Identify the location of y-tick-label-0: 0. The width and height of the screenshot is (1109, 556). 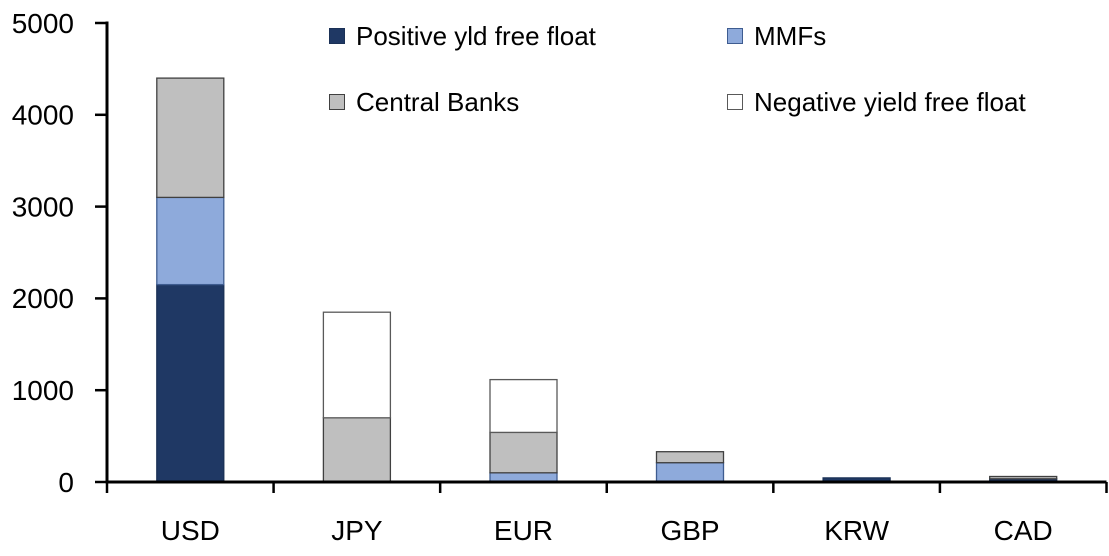
(66, 482).